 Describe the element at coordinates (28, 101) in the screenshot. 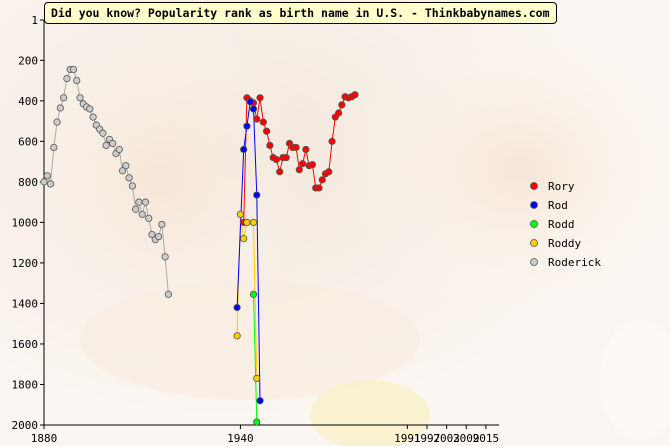

I see `y-tick-label: 400` at that location.